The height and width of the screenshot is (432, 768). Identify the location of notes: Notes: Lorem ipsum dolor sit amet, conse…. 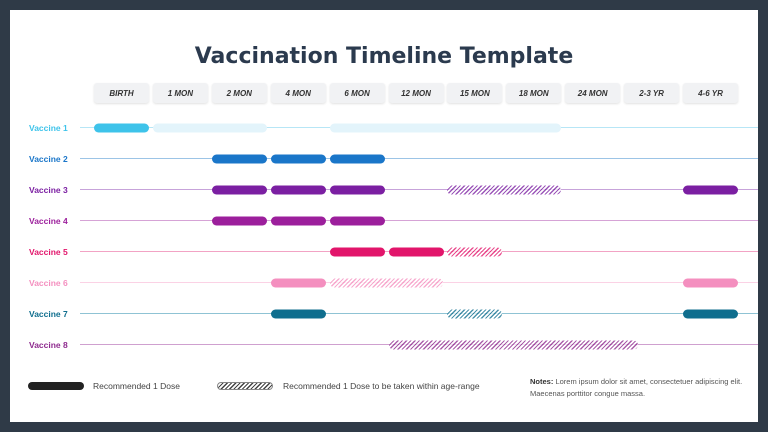
(637, 387).